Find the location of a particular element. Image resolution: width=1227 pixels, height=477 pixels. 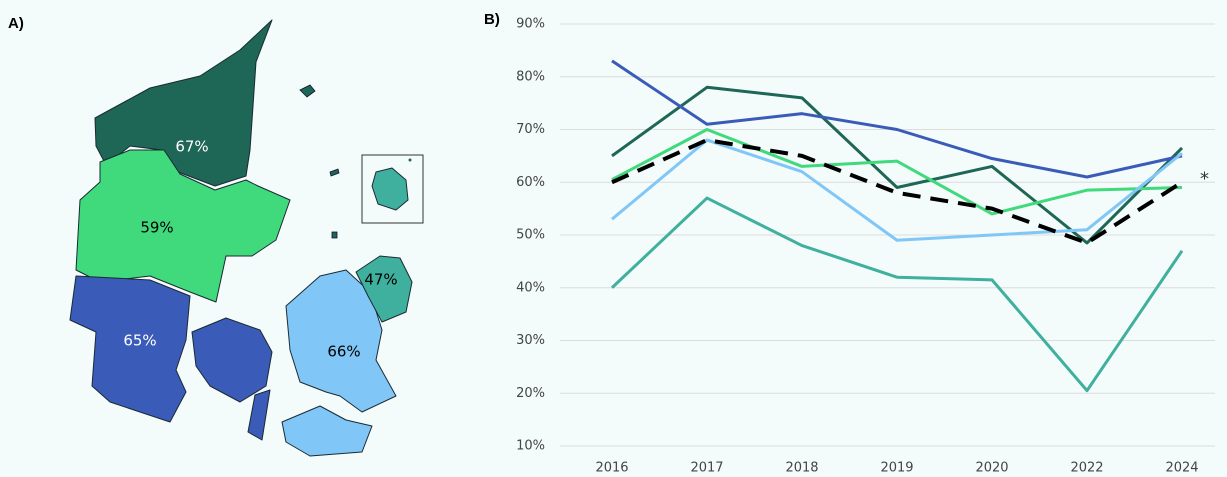

region-label: 59% is located at coordinates (156, 228).